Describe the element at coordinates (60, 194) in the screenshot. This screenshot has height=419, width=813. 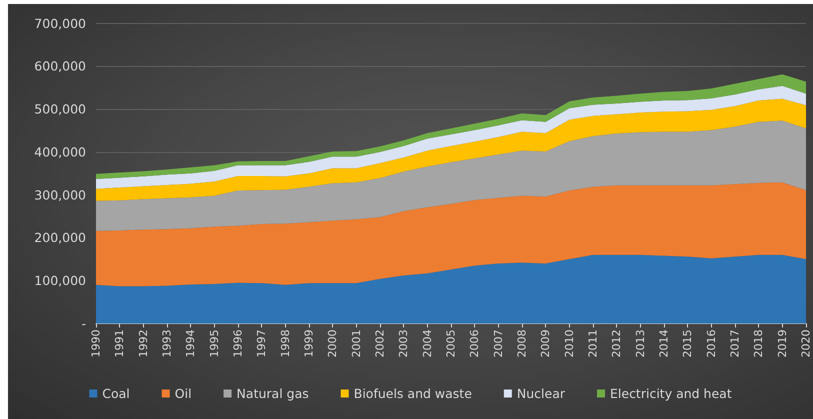
I see `y-tick-label: 300,000` at that location.